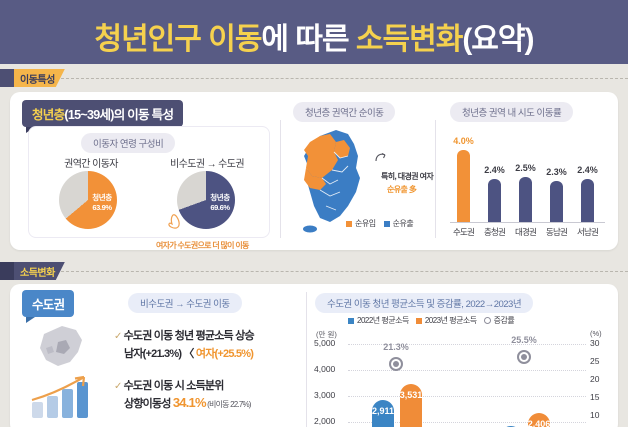  I want to click on ribbon-tab-edge, so click(7, 78).